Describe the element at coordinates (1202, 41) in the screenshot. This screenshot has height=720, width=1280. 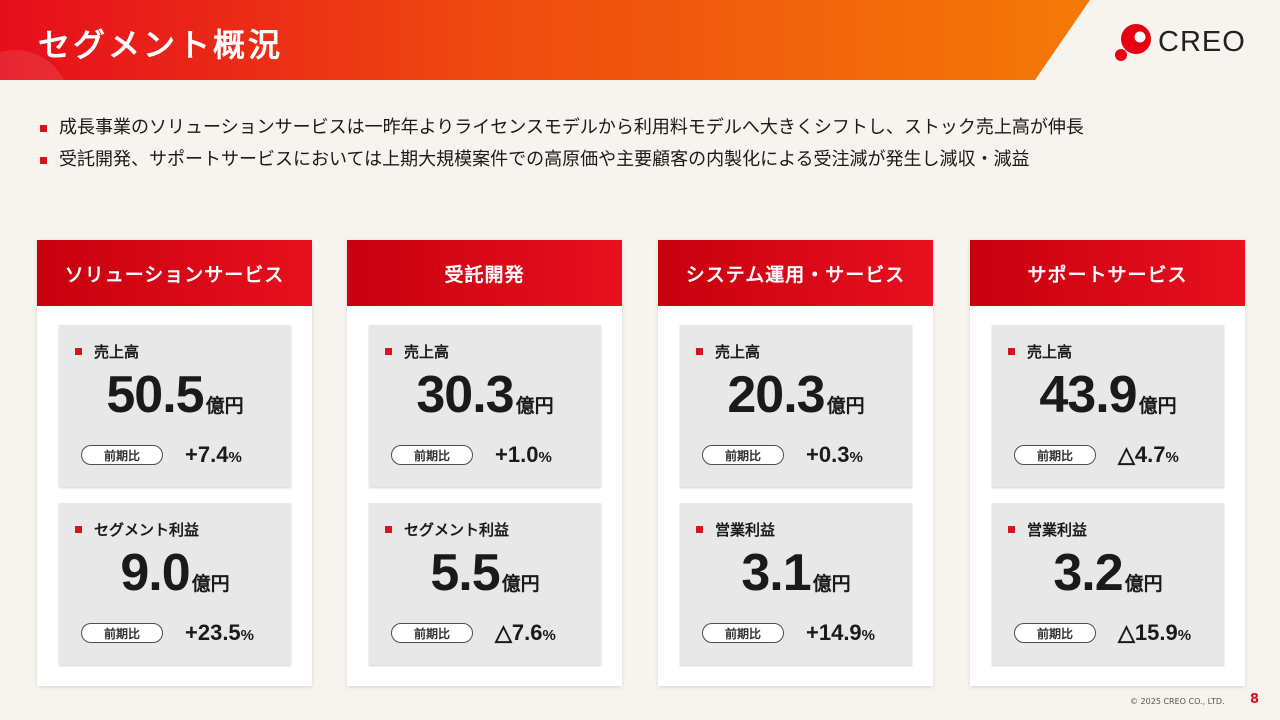
I see `logo-text: CREO` at that location.